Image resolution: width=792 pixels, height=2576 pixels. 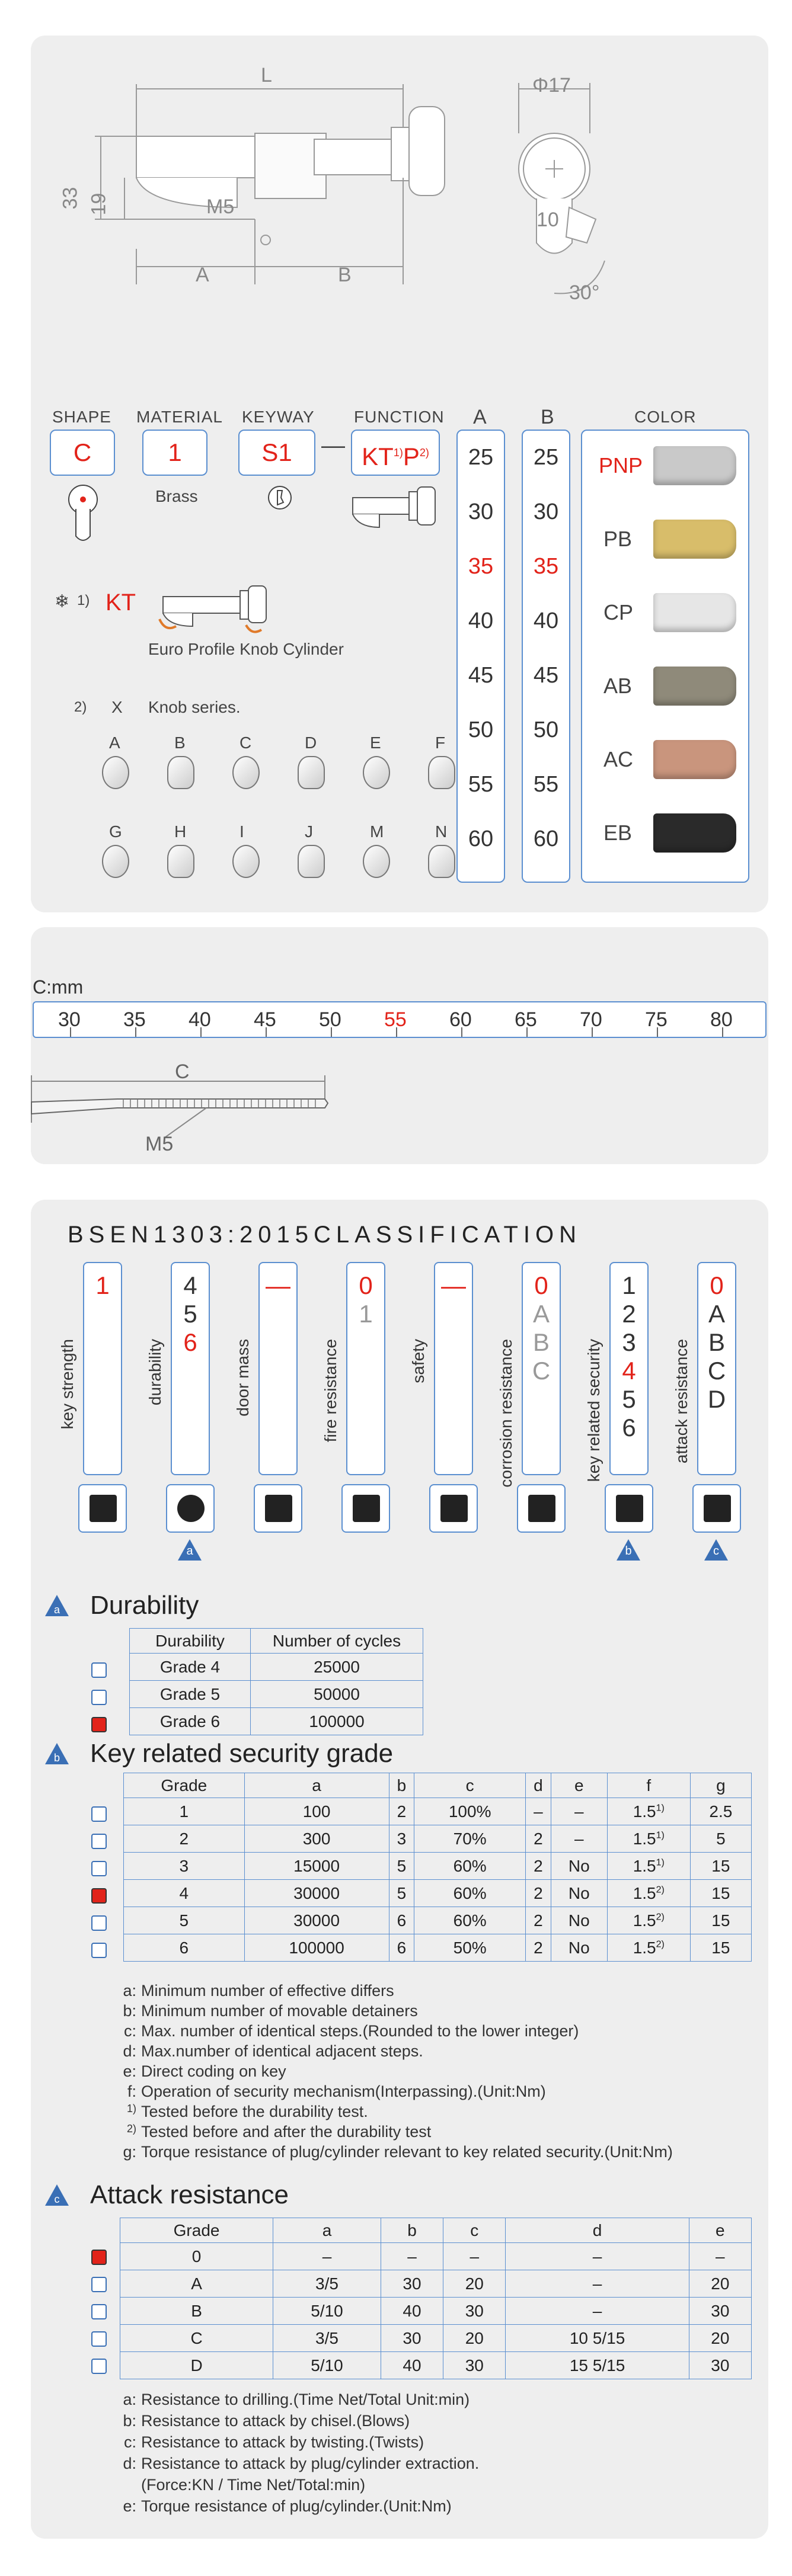 I want to click on class-icon, so click(x=191, y=1508).